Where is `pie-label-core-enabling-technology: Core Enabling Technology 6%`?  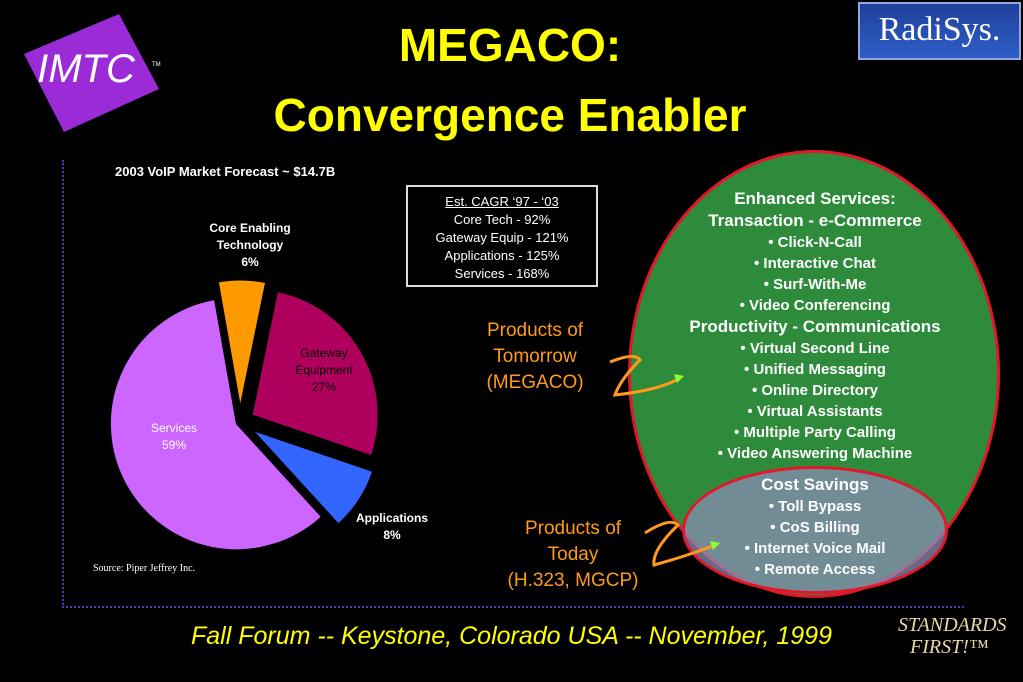
pie-label-core-enabling-technology: Core Enabling Technology 6% is located at coordinates (249, 245).